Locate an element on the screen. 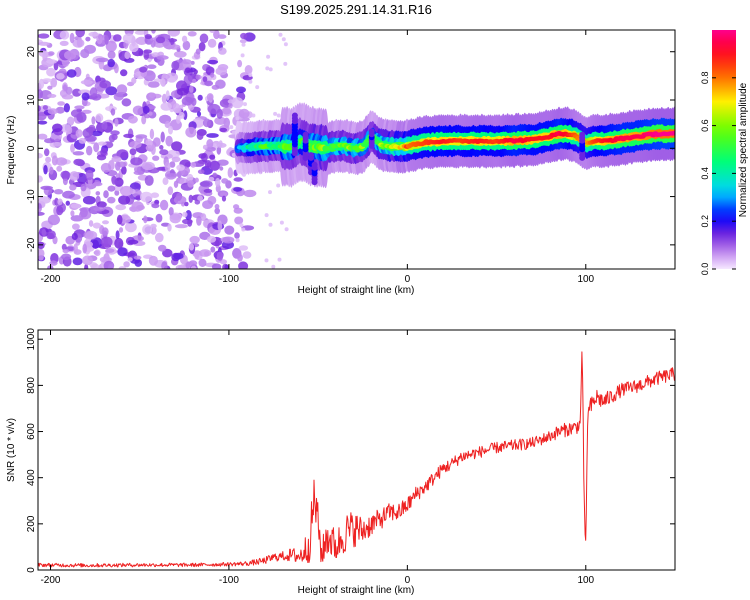 The image size is (750, 600). colorbar-tick-label: 0.6 is located at coordinates (705, 125).